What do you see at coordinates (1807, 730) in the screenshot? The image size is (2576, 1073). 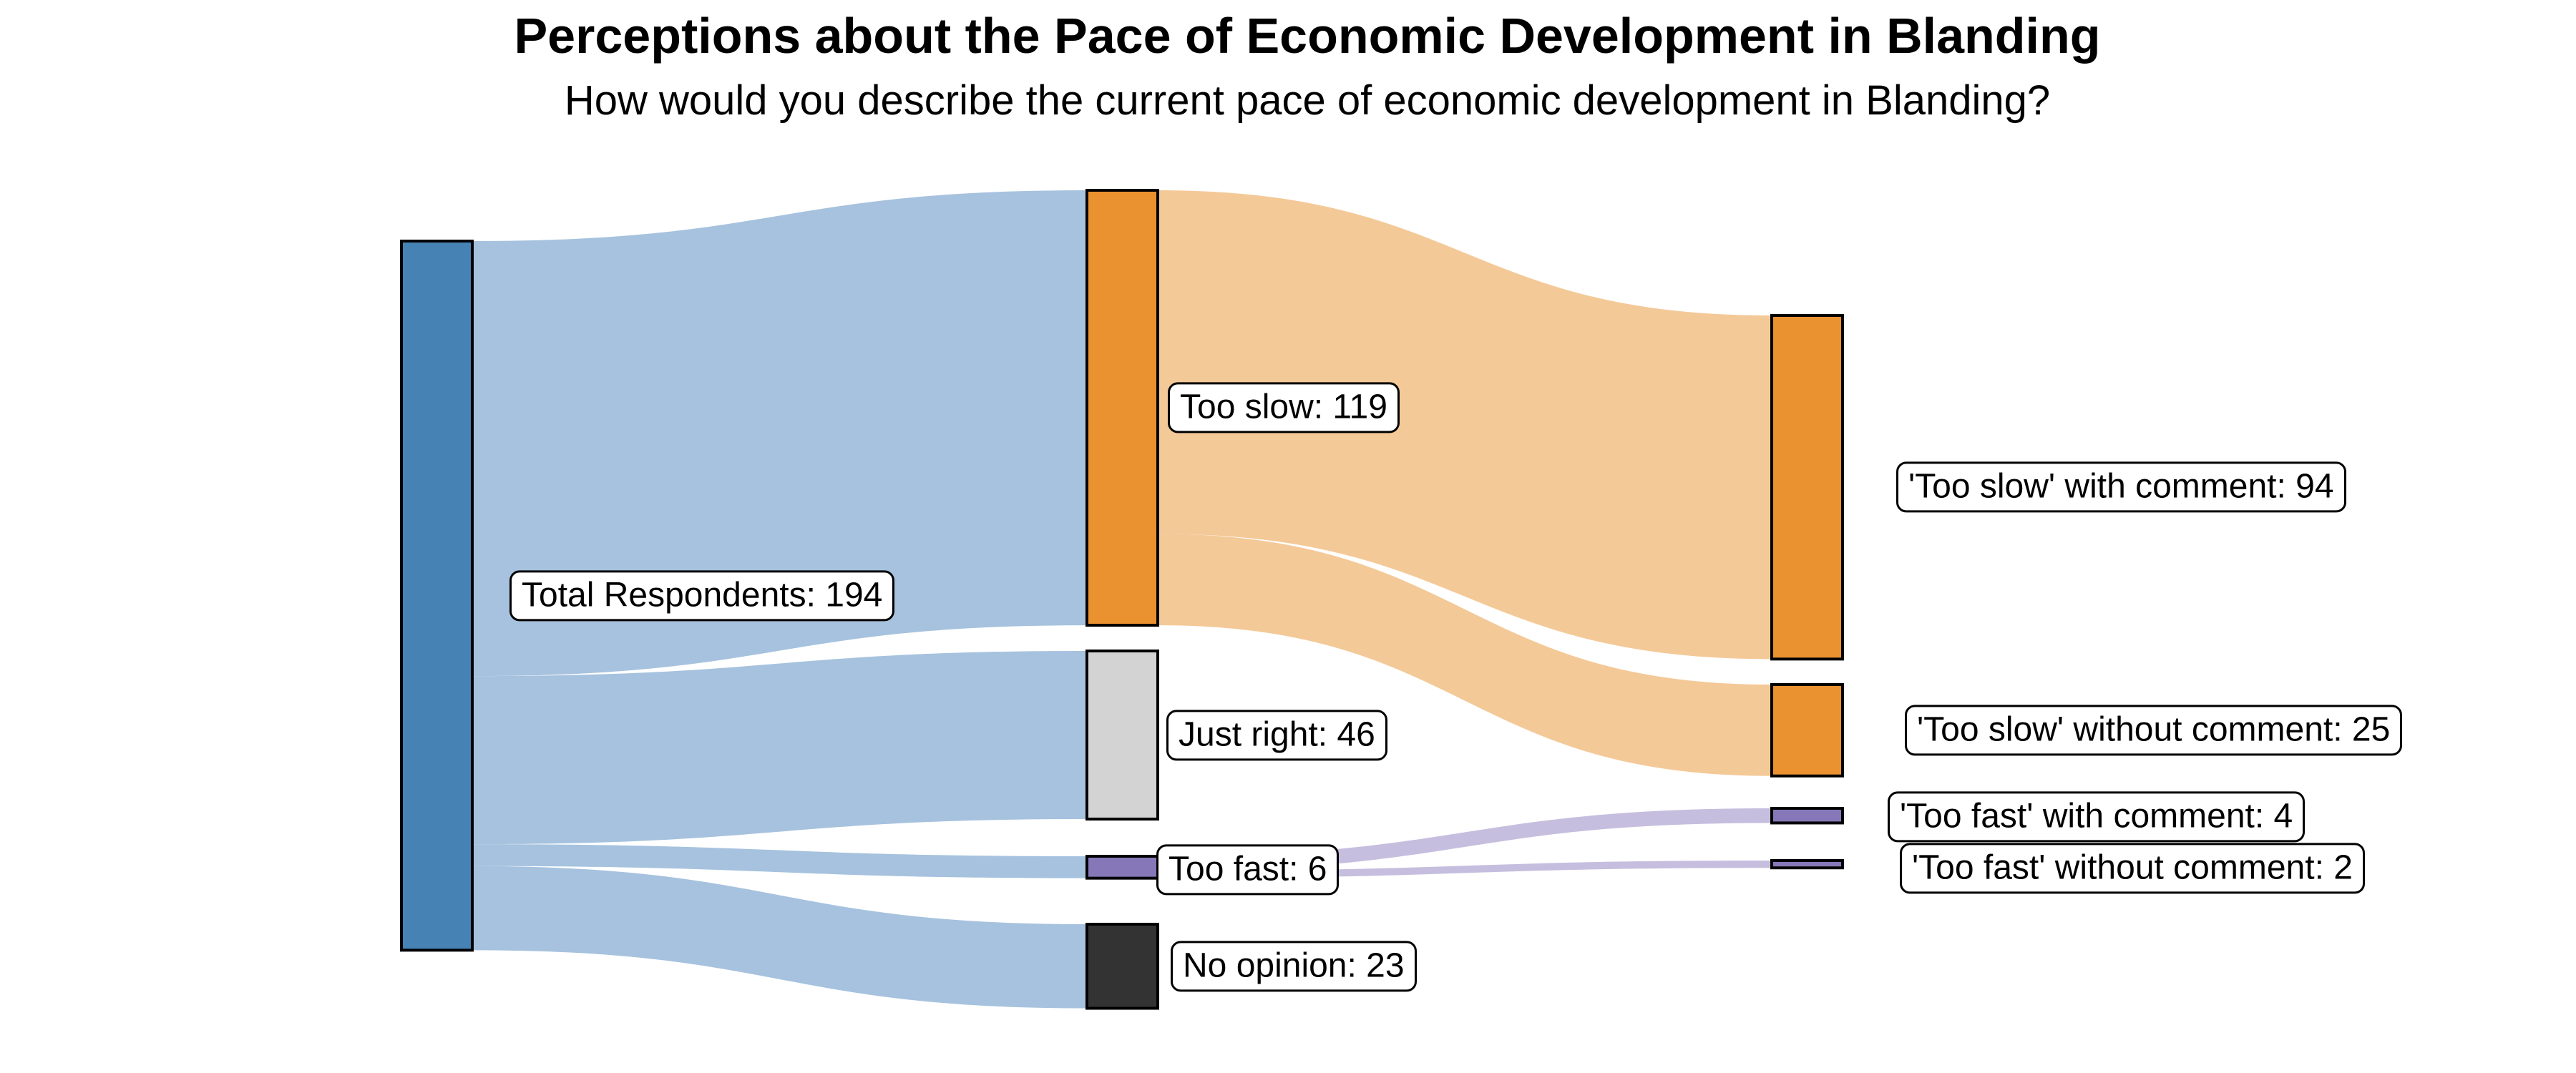 I see `sankey-node-ts_without` at bounding box center [1807, 730].